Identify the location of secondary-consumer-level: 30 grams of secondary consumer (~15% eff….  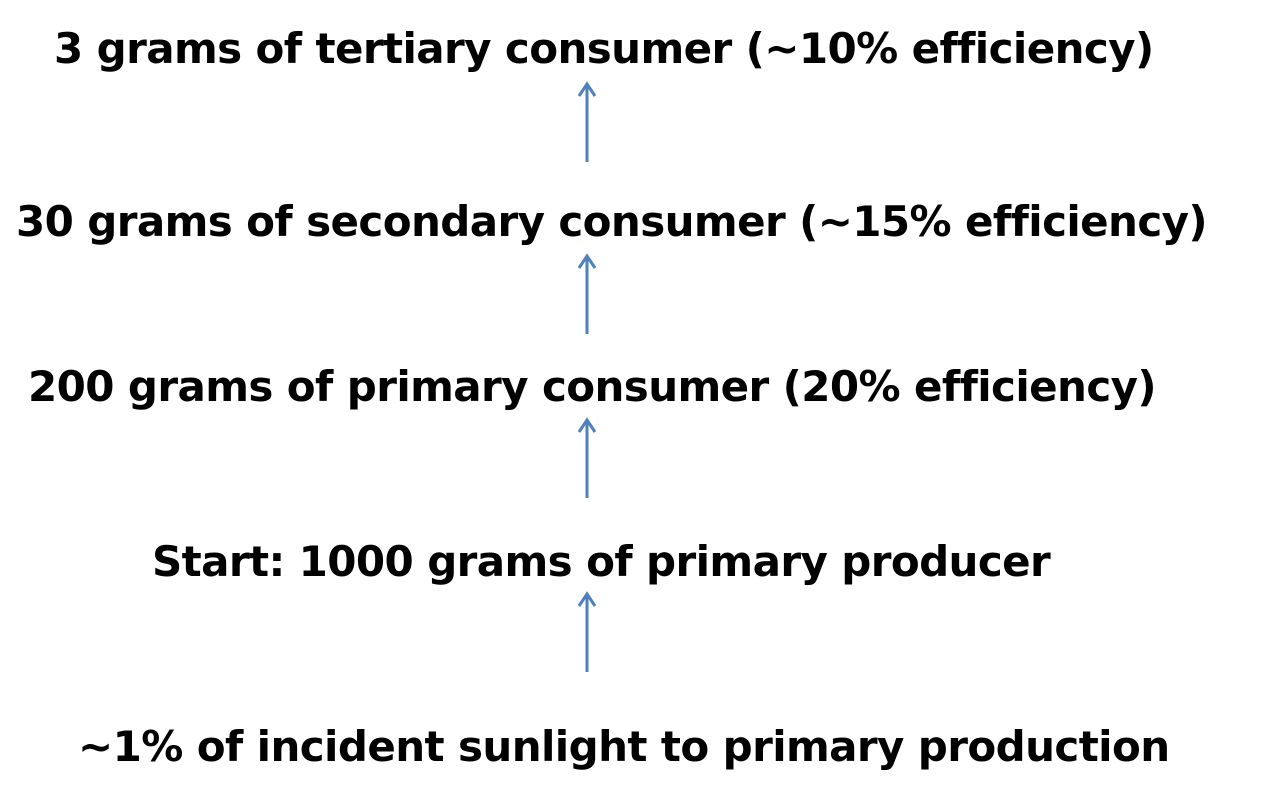
(612, 221).